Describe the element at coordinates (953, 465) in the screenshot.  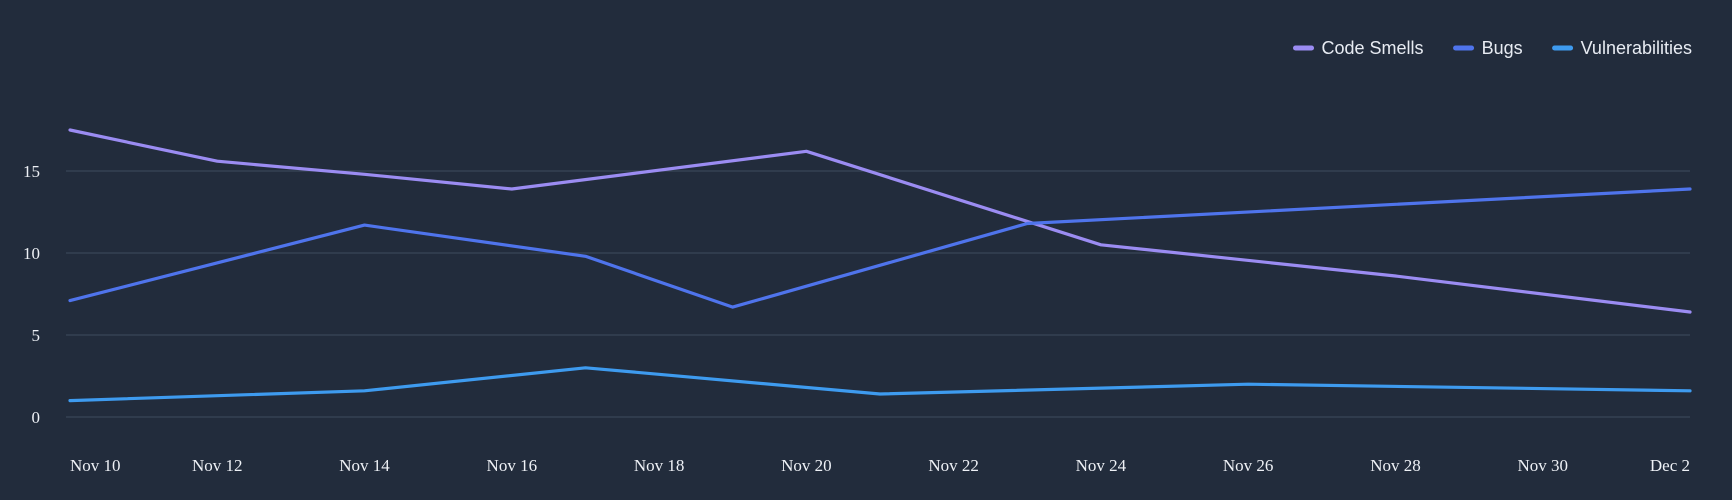
I see `x-tick-label: Nov 22` at that location.